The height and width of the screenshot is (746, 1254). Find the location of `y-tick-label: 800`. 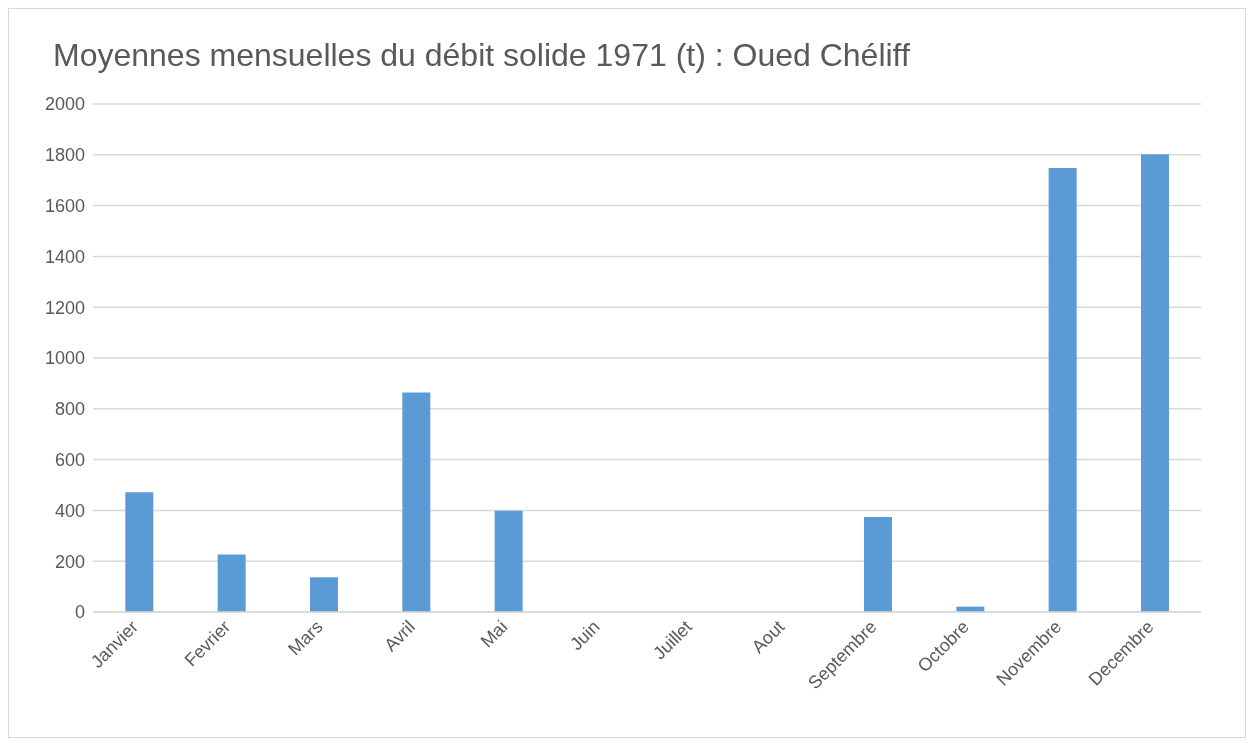

y-tick-label: 800 is located at coordinates (69, 409).